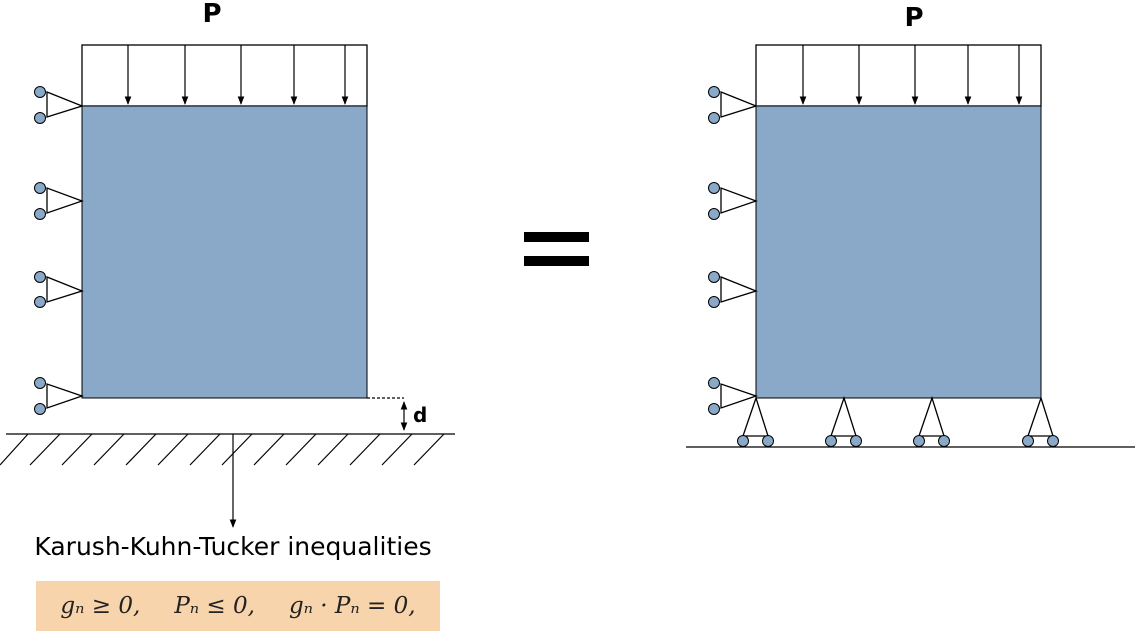 This screenshot has height=631, width=1135. I want to click on right-block, so click(898, 252).